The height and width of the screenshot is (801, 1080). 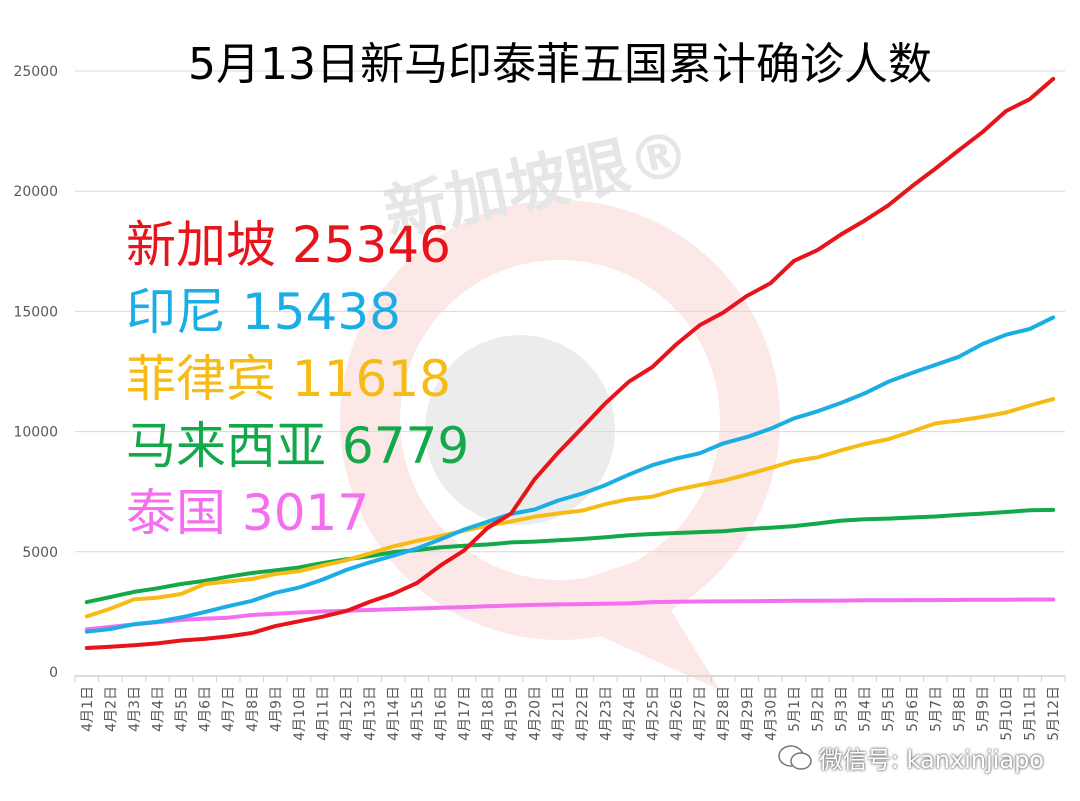 I want to click on x-tick-label: 4月15日, so click(x=418, y=713).